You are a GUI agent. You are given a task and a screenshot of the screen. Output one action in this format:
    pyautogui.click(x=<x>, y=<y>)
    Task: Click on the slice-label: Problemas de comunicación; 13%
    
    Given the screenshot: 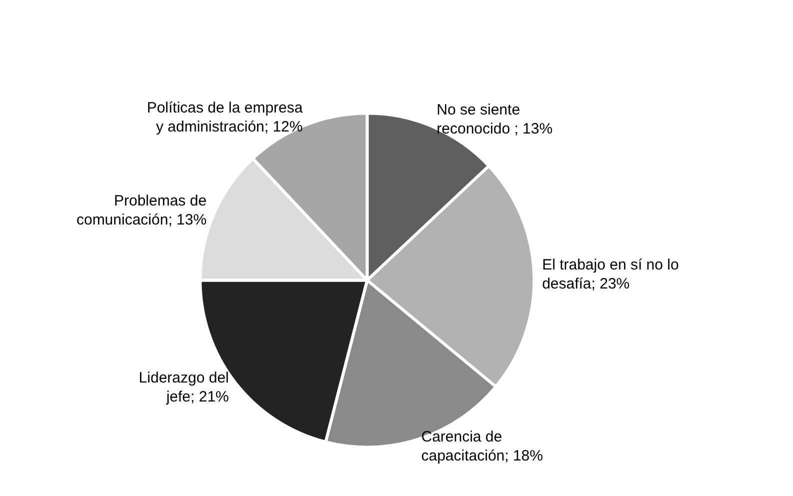 What is the action you would take?
    pyautogui.click(x=141, y=210)
    